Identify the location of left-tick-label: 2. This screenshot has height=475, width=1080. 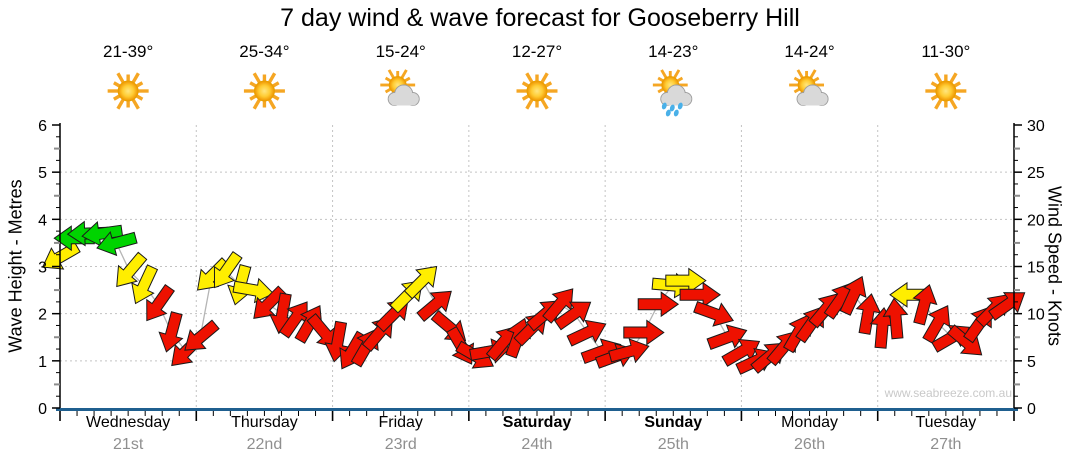
(42, 315).